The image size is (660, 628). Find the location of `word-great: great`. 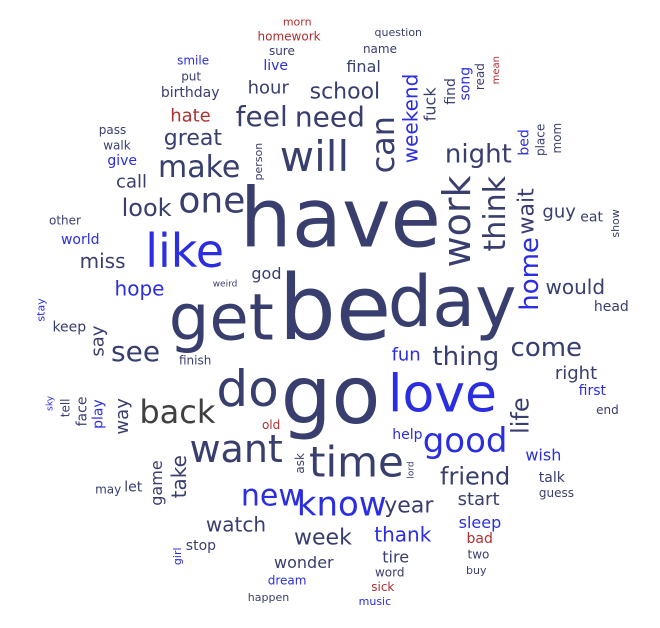

word-great: great is located at coordinates (193, 138).